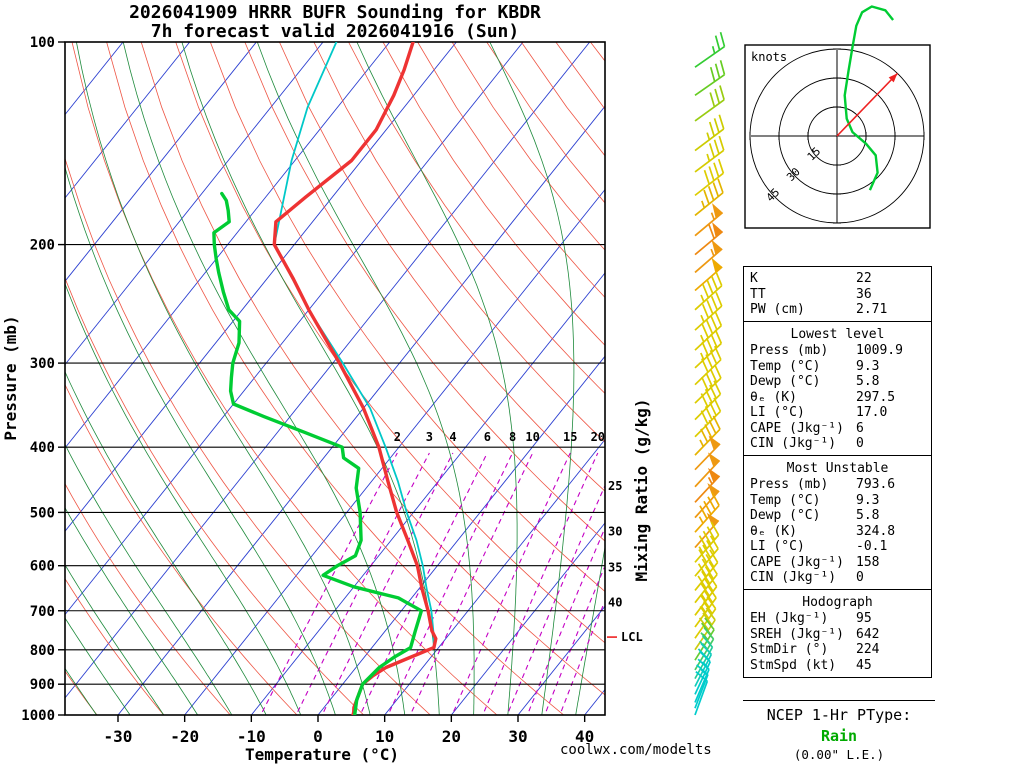 The image size is (1024, 768). What do you see at coordinates (769, 57) in the screenshot?
I see `hodograph-units-label: knots` at bounding box center [769, 57].